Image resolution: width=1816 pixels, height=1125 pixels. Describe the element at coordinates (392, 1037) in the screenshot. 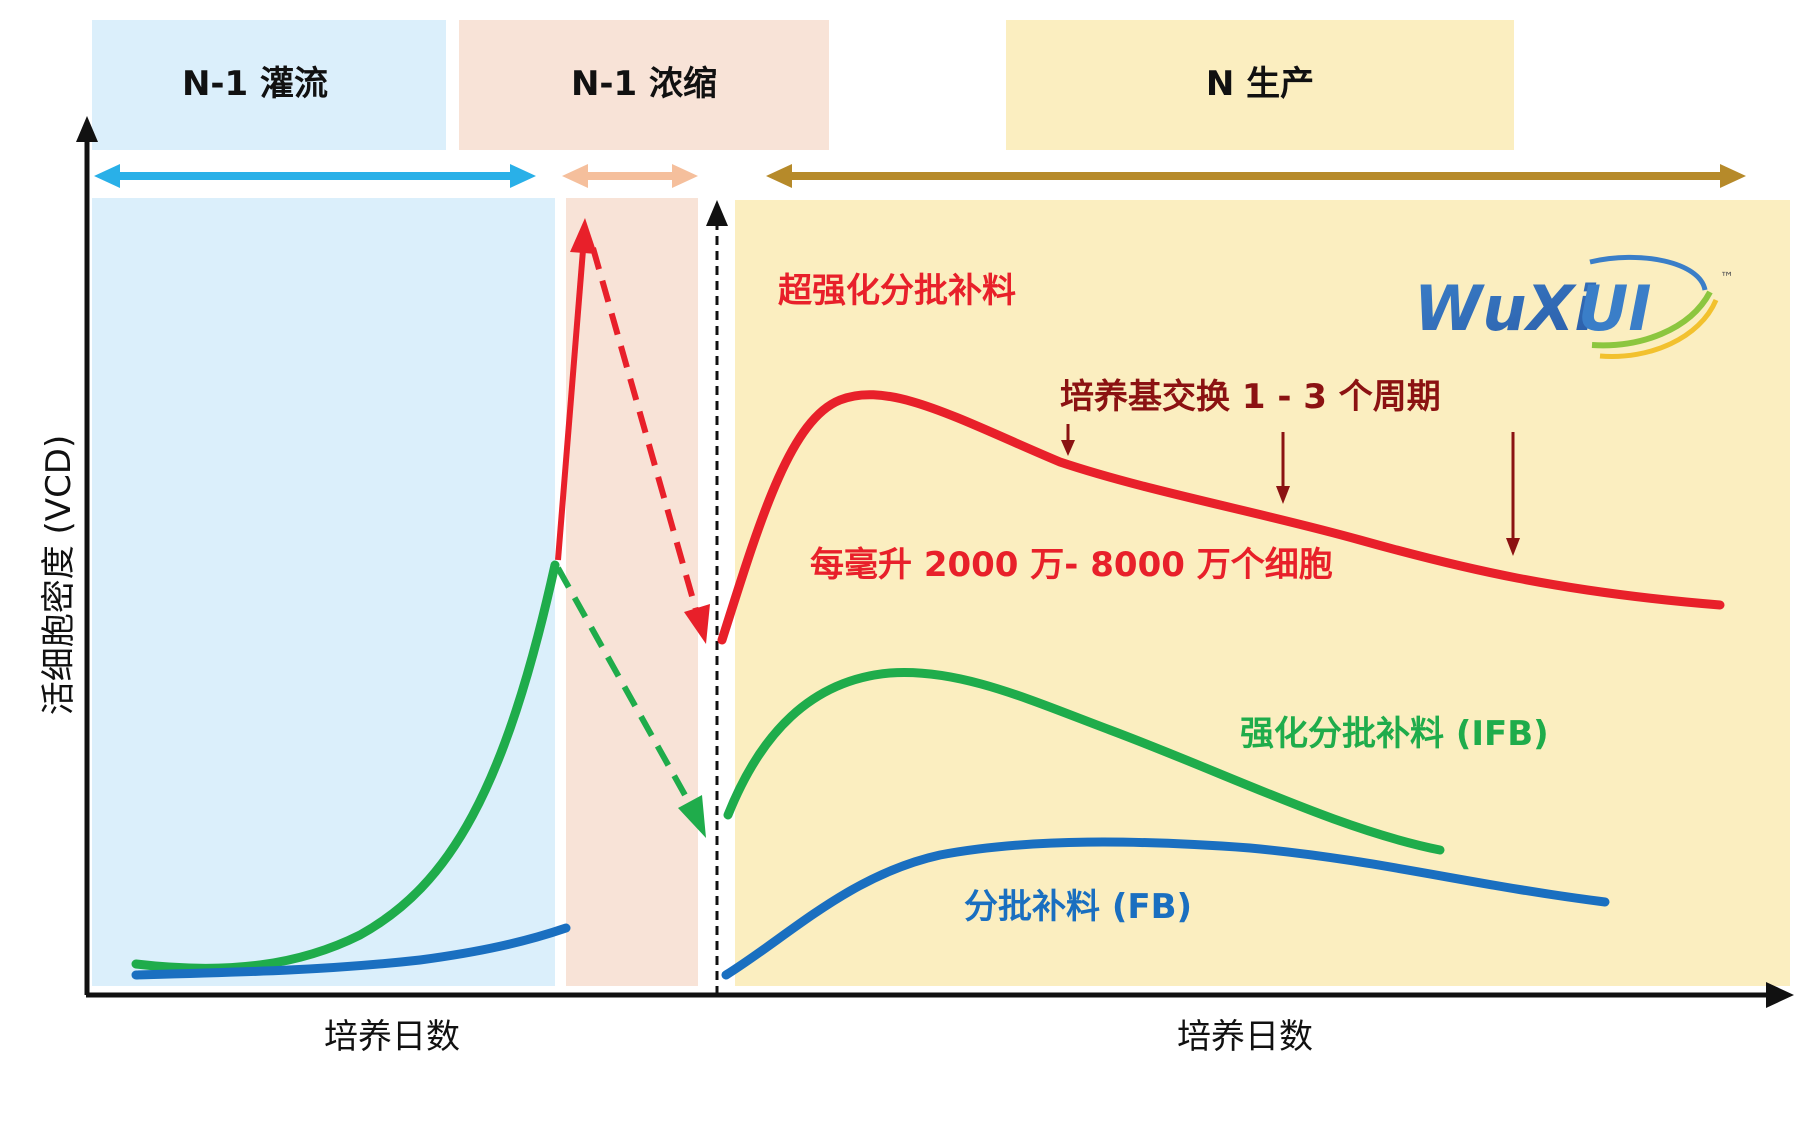

I see `x-axis-label-left: 培养日数` at that location.